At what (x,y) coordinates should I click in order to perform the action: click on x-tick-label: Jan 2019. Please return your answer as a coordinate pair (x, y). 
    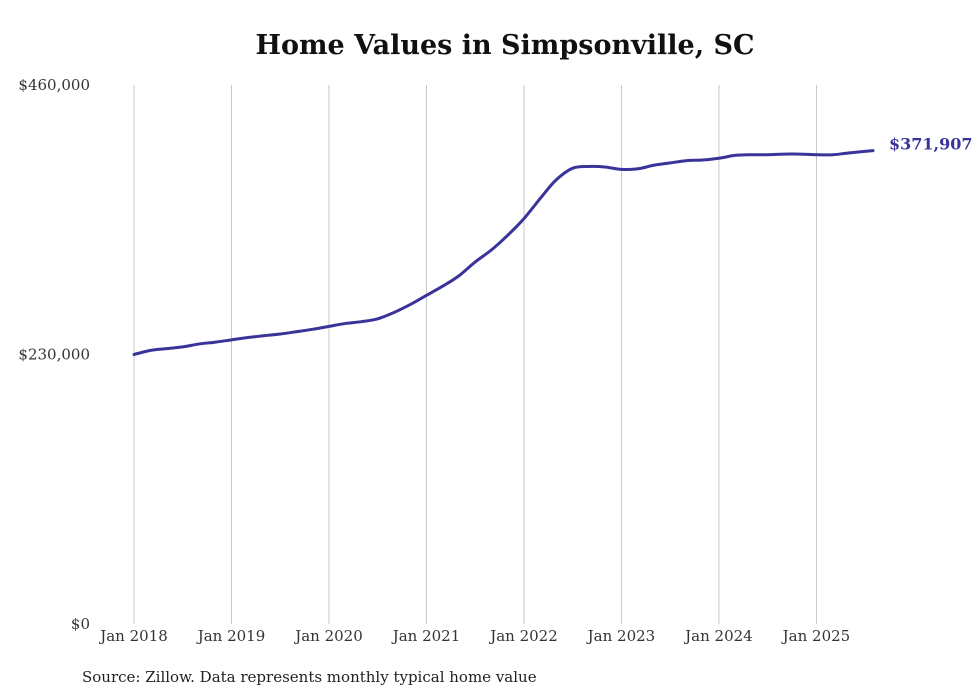
    Looking at the image, I should click on (231, 636).